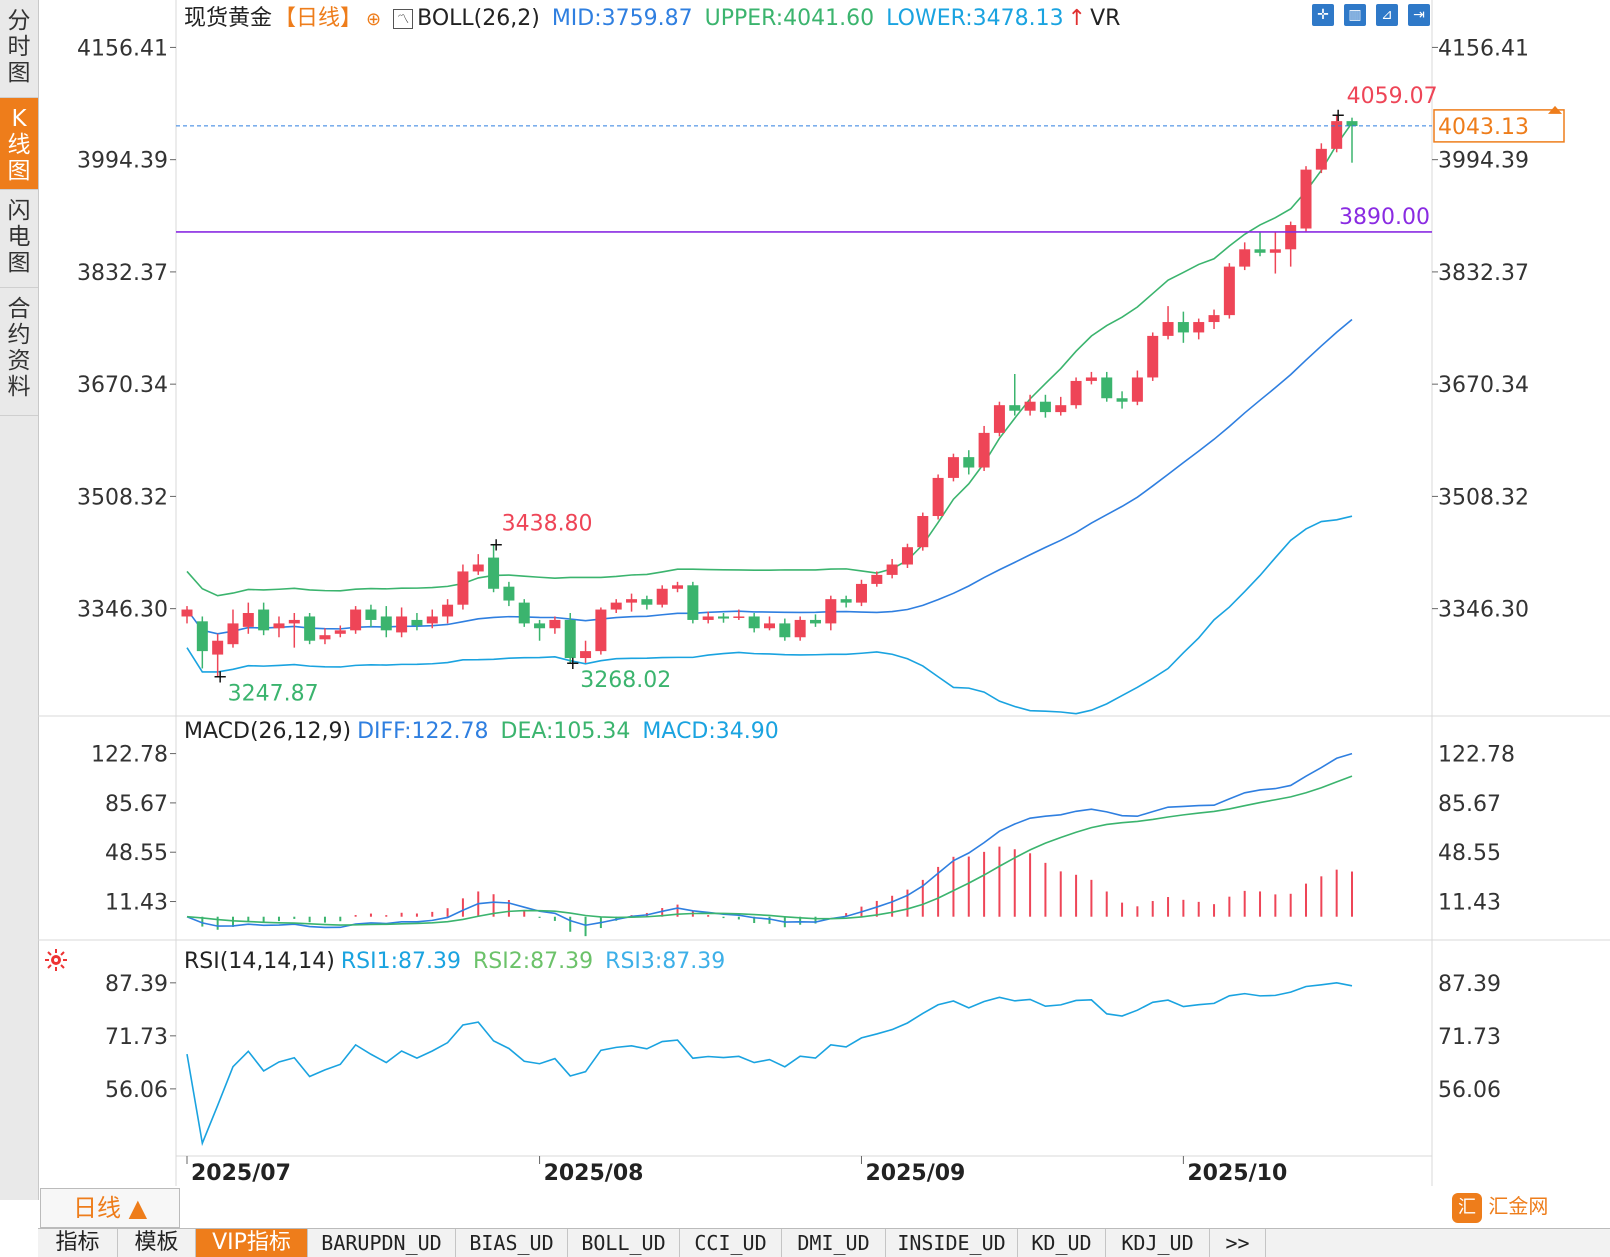  I want to click on tab-kdj-ud: KDJ_UD, so click(1158, 1243).